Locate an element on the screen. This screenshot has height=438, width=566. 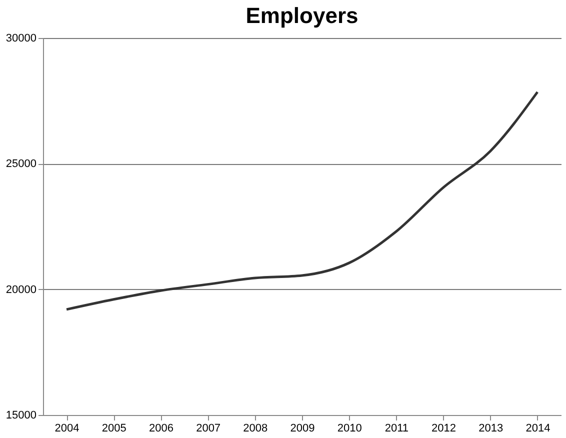
x-tick-label: 2009 is located at coordinates (302, 428).